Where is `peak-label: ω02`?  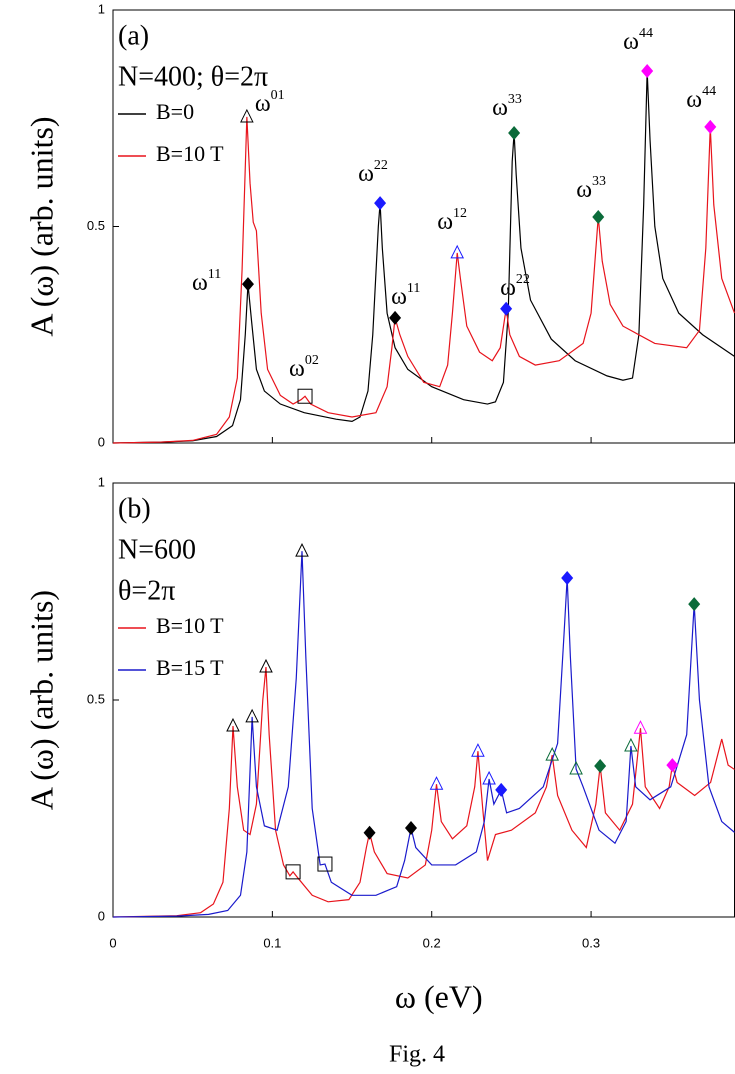 peak-label: ω02 is located at coordinates (304, 367).